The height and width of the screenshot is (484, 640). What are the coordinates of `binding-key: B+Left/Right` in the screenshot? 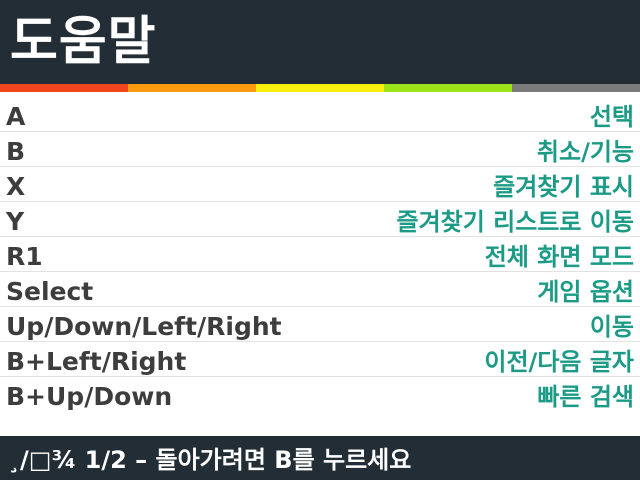 It's located at (96, 361).